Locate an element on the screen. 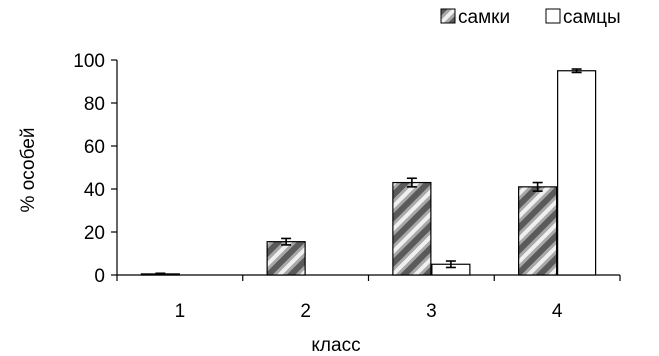 The width and height of the screenshot is (659, 356). x-tick-label: 1 is located at coordinates (180, 311).